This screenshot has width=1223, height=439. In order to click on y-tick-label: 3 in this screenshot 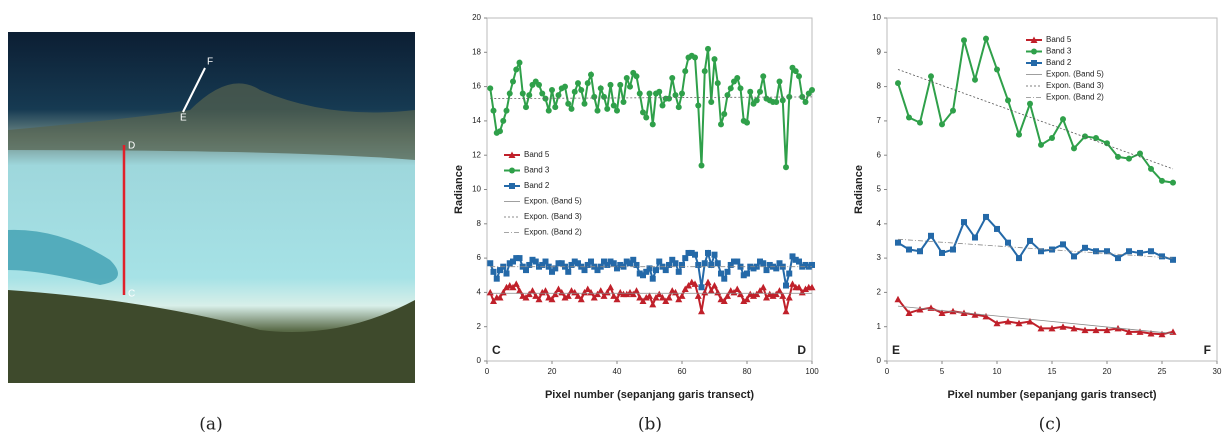, I will do `click(879, 257)`.